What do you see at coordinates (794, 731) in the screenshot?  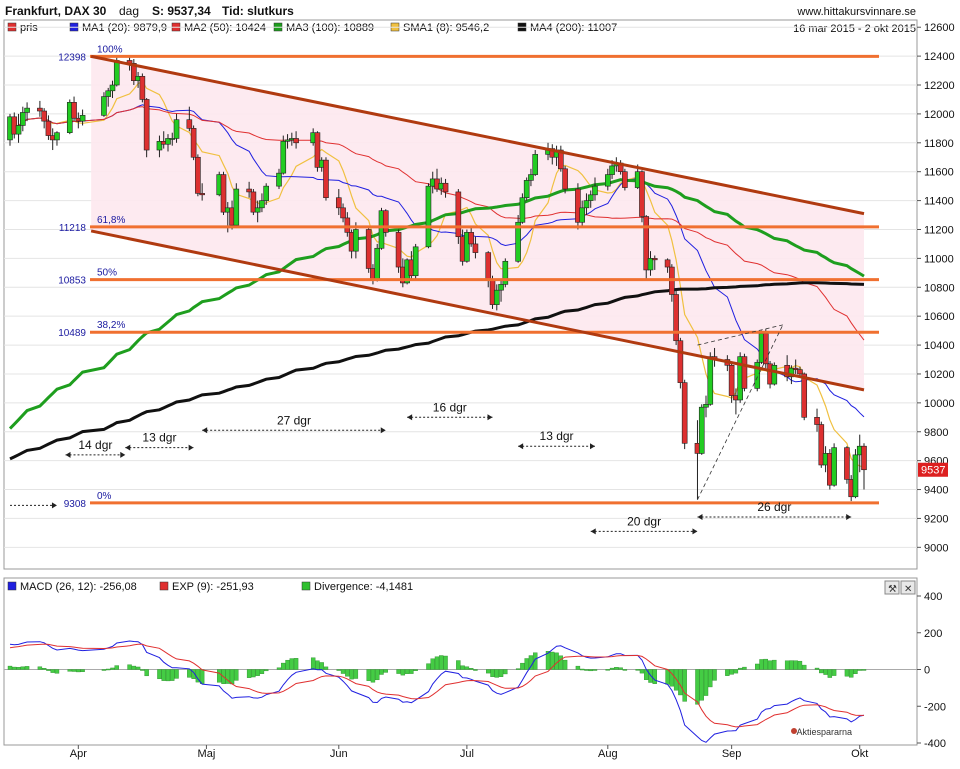 I see `watermark-logo-icon` at bounding box center [794, 731].